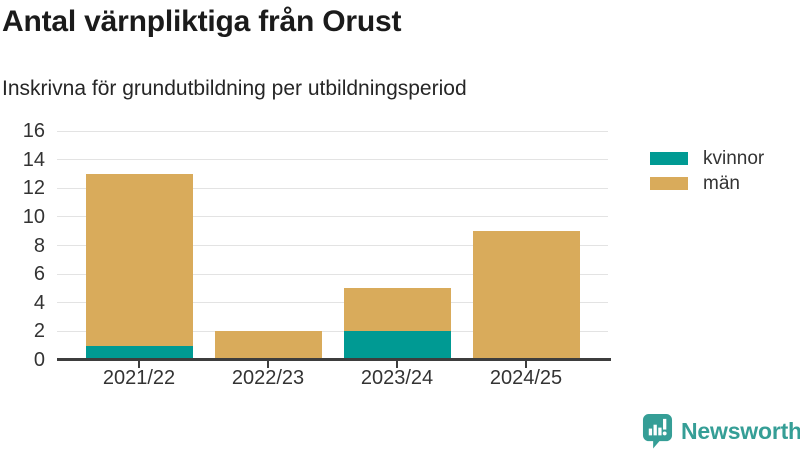 Image resolution: width=800 pixels, height=450 pixels. Describe the element at coordinates (650, 432) in the screenshot. I see `logo-bar-small` at that location.